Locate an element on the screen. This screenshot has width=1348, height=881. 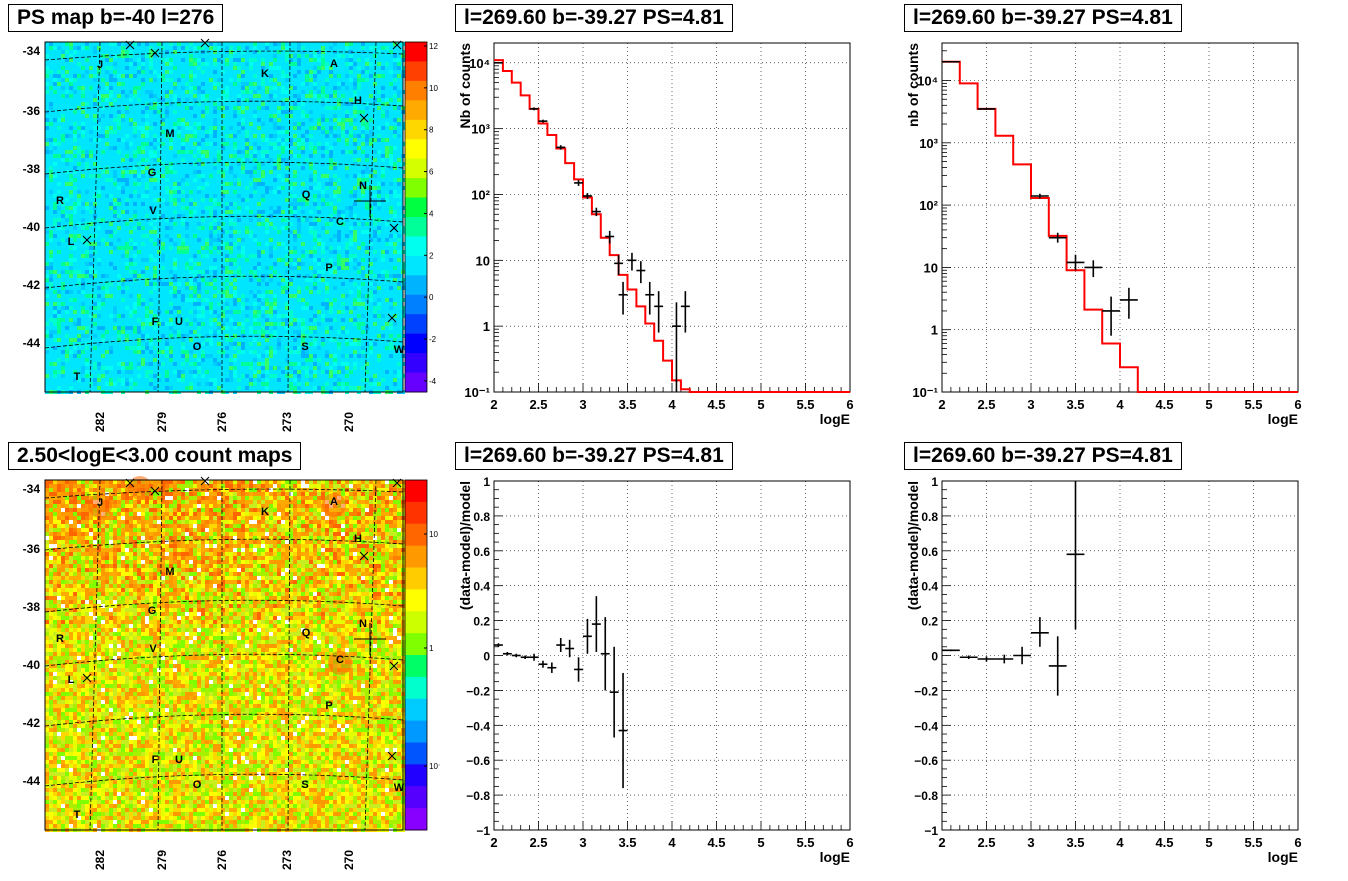
y-tick-label: −0.4 is located at coordinates (478, 726).